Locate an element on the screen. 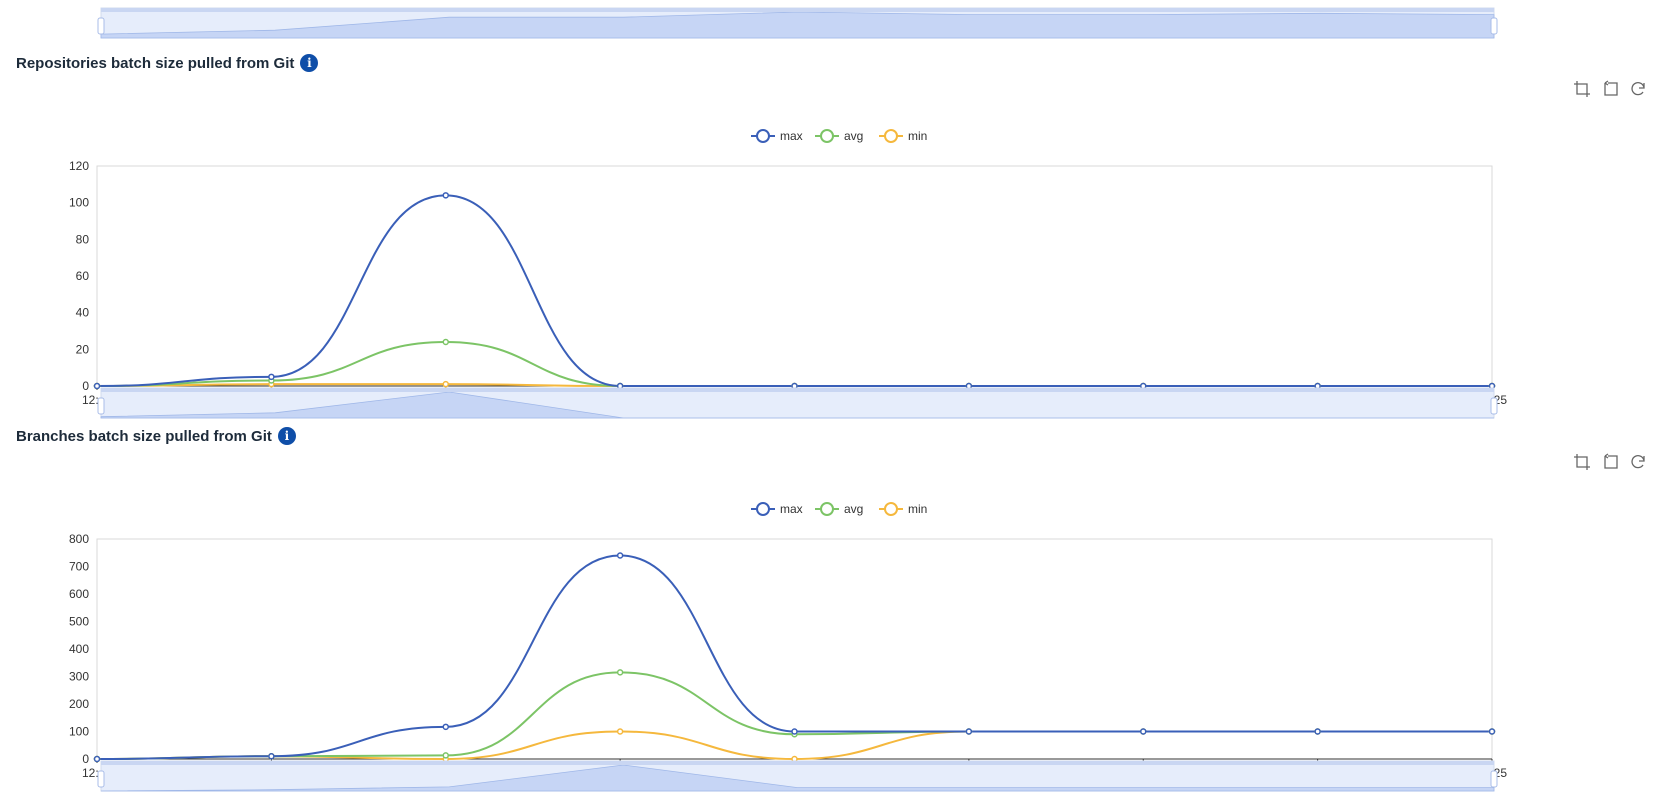  y-tick-label: 300 is located at coordinates (79, 677).